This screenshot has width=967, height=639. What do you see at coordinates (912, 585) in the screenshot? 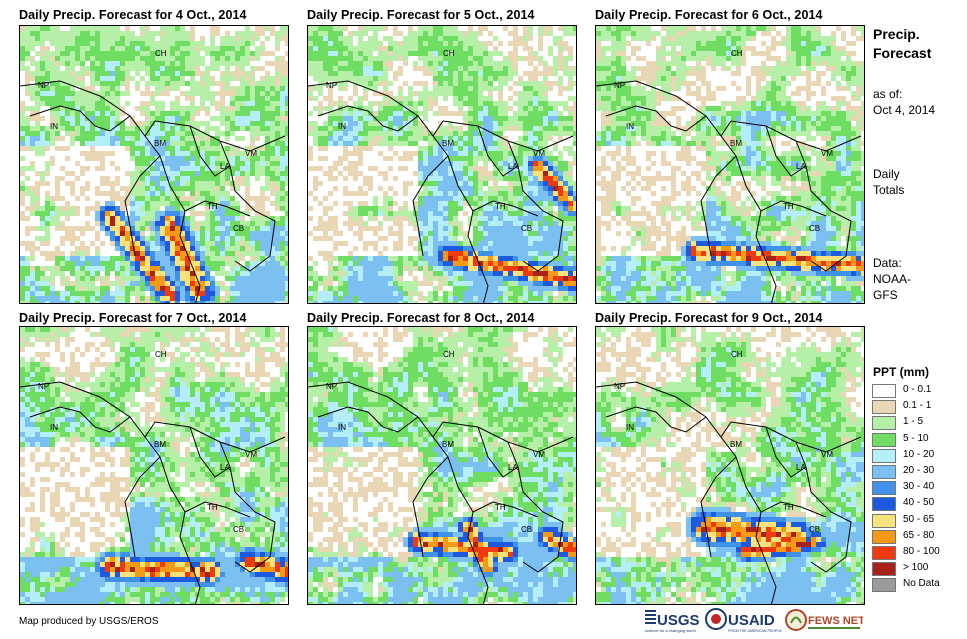
I see `legend-item: No Data` at bounding box center [912, 585].